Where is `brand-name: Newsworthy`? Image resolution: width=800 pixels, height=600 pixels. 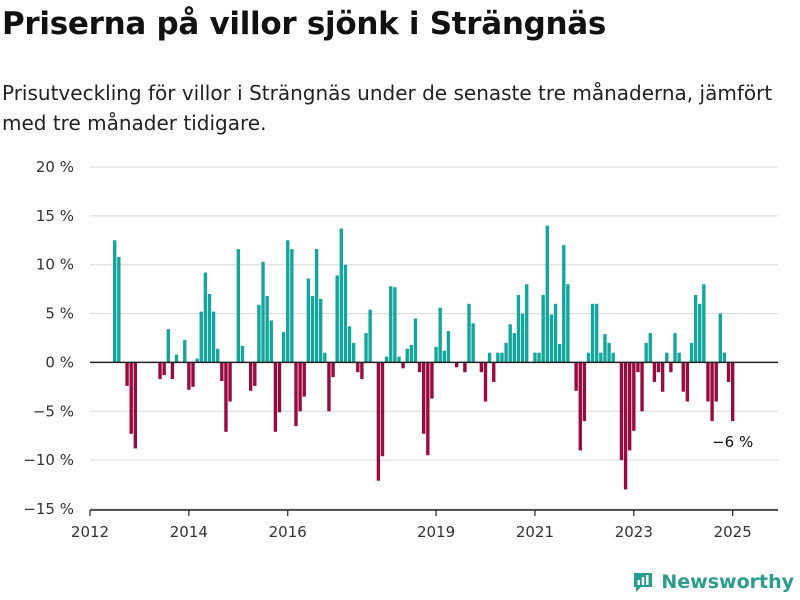
brand-name: Newsworthy is located at coordinates (727, 582).